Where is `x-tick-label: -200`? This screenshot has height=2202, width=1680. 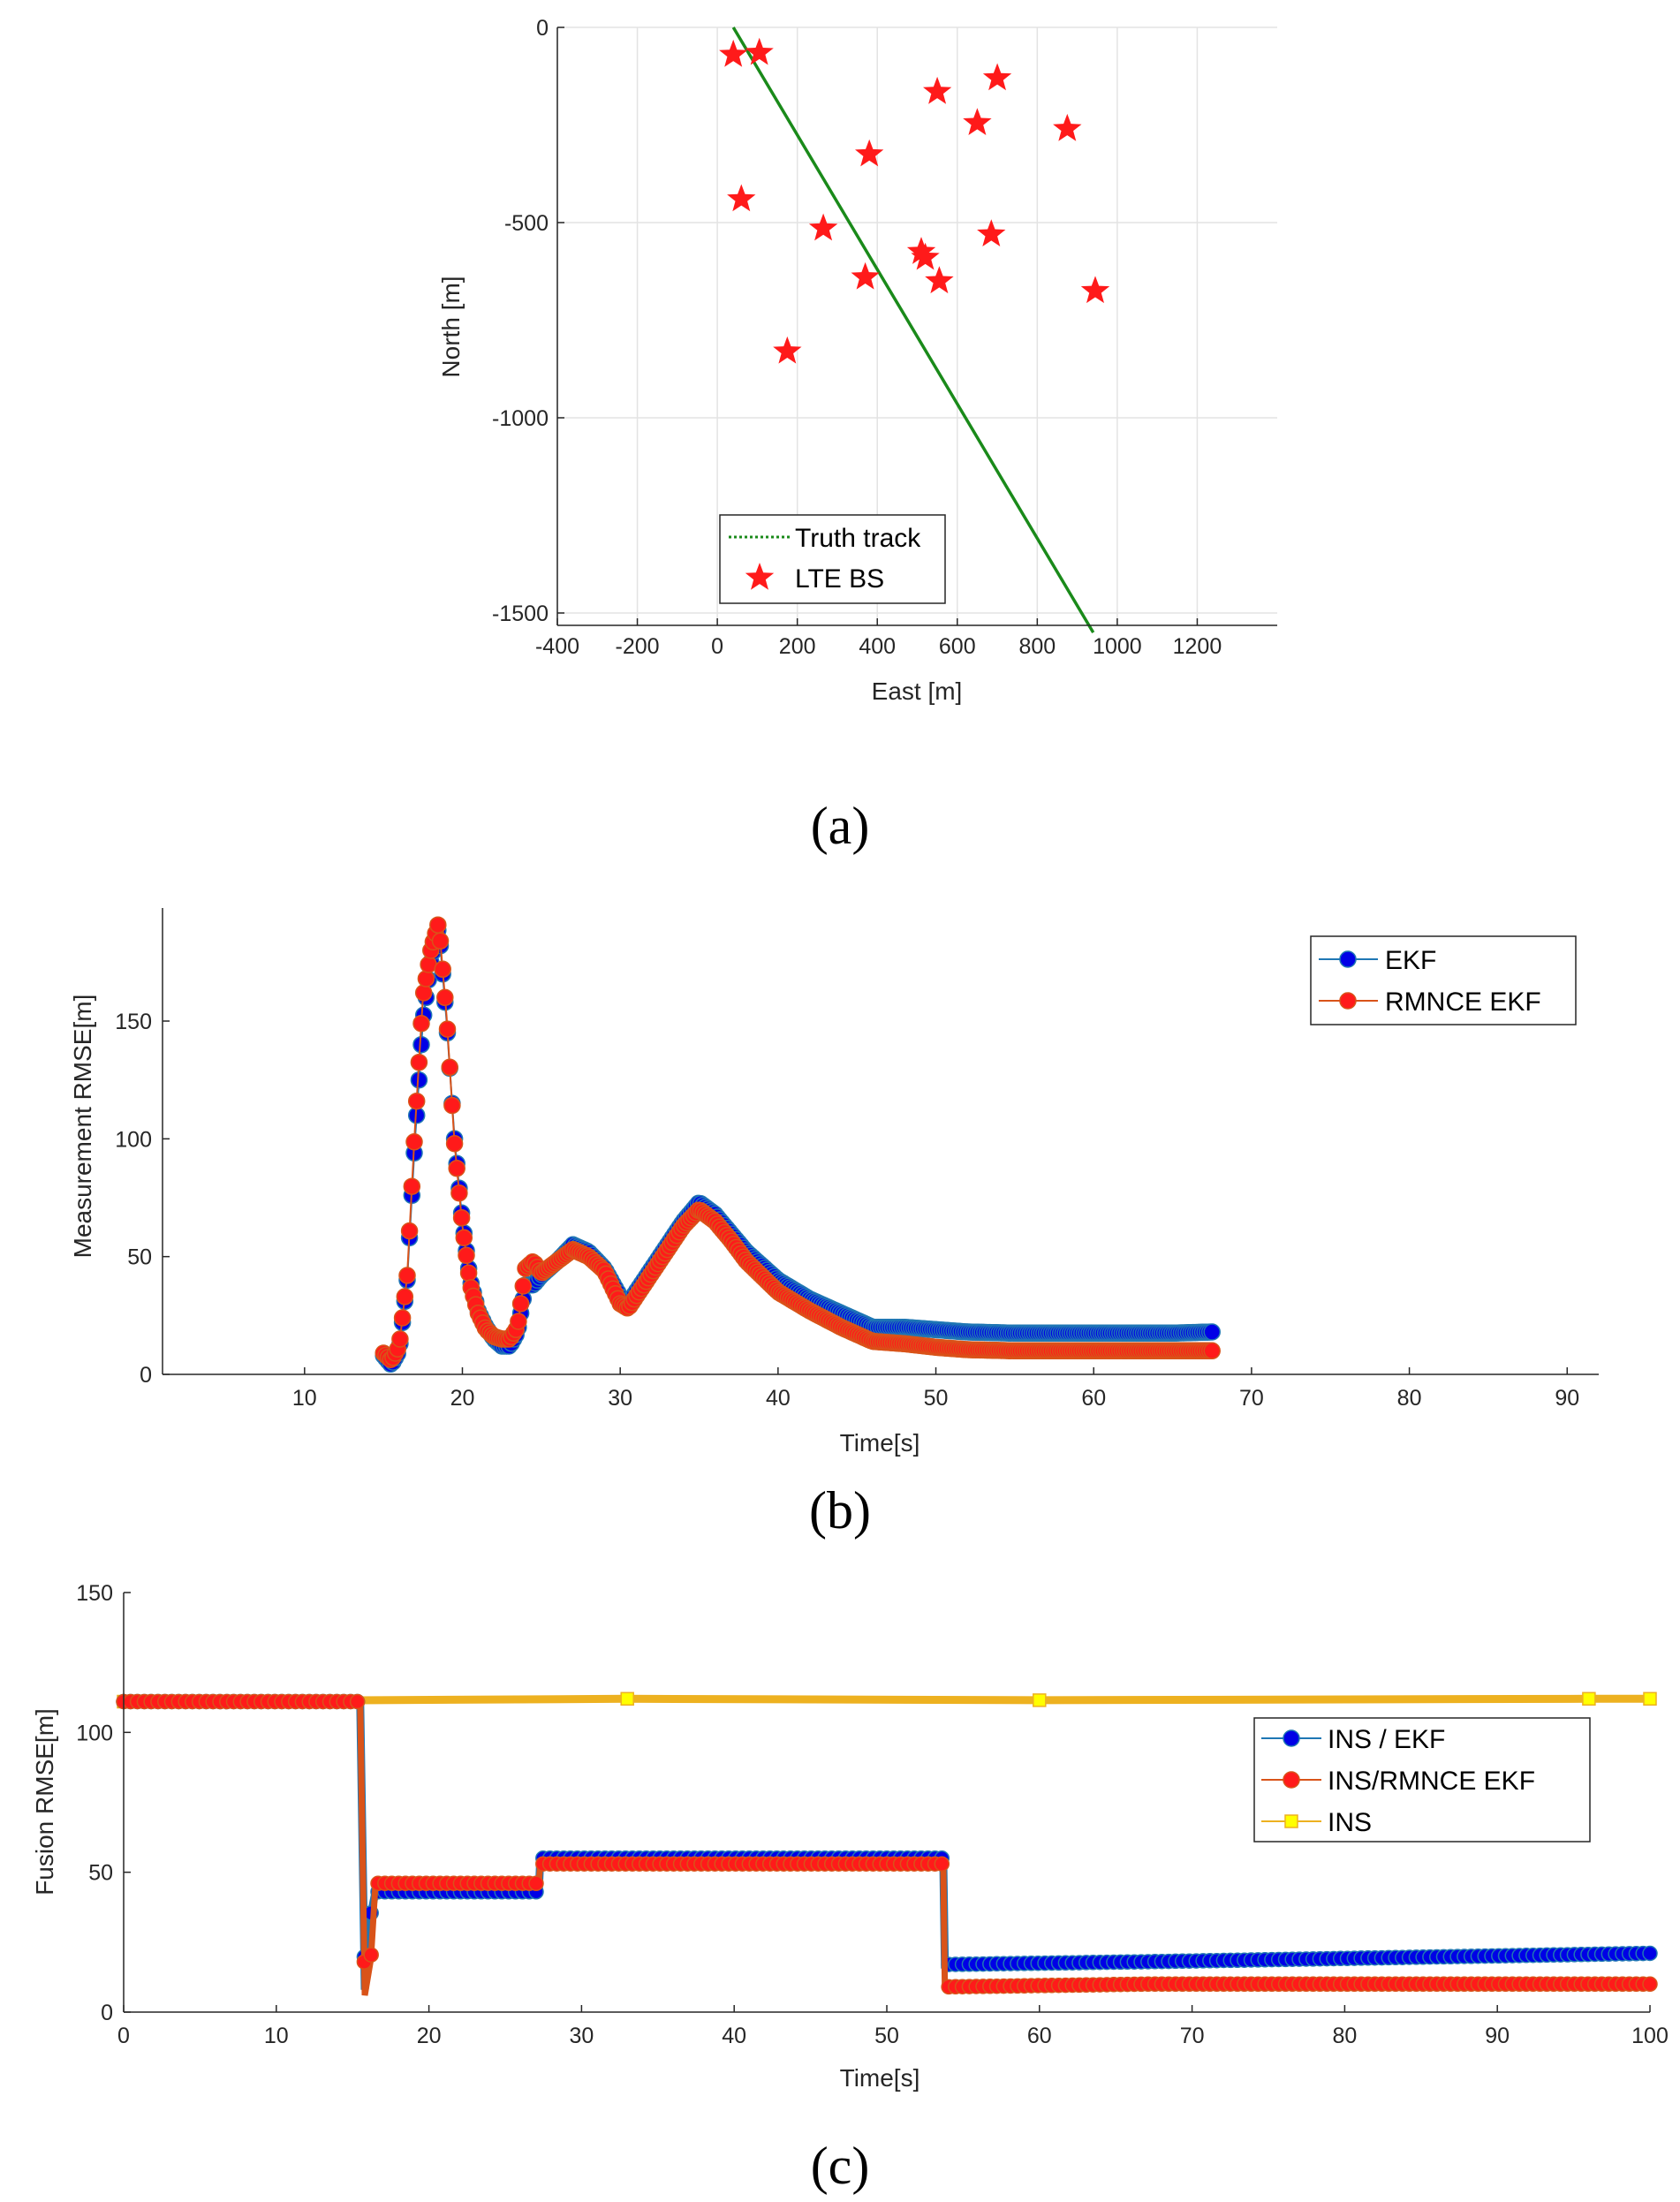
x-tick-label: -200 is located at coordinates (638, 646).